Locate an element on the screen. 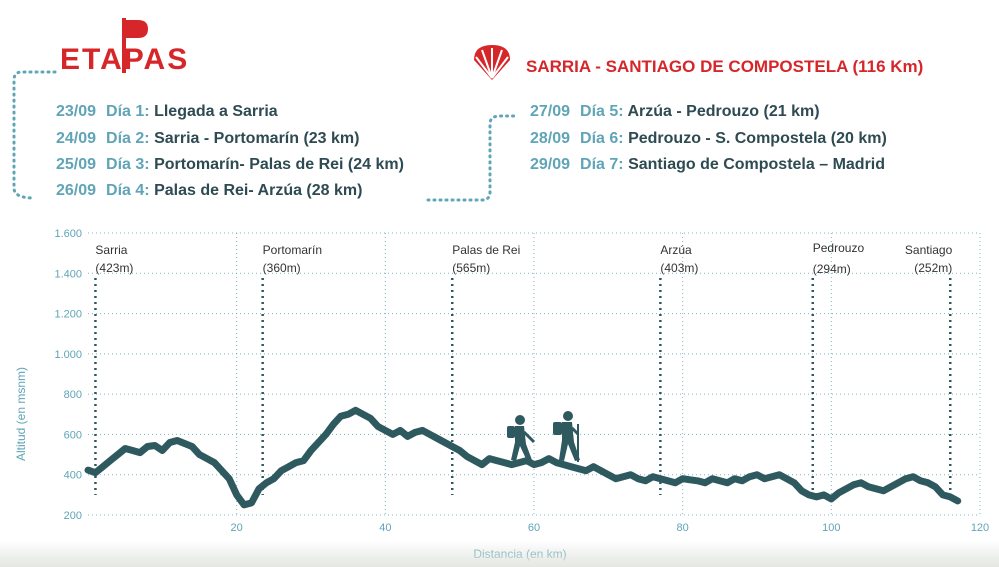 The width and height of the screenshot is (999, 567). x-tick-label: 60 is located at coordinates (534, 528).